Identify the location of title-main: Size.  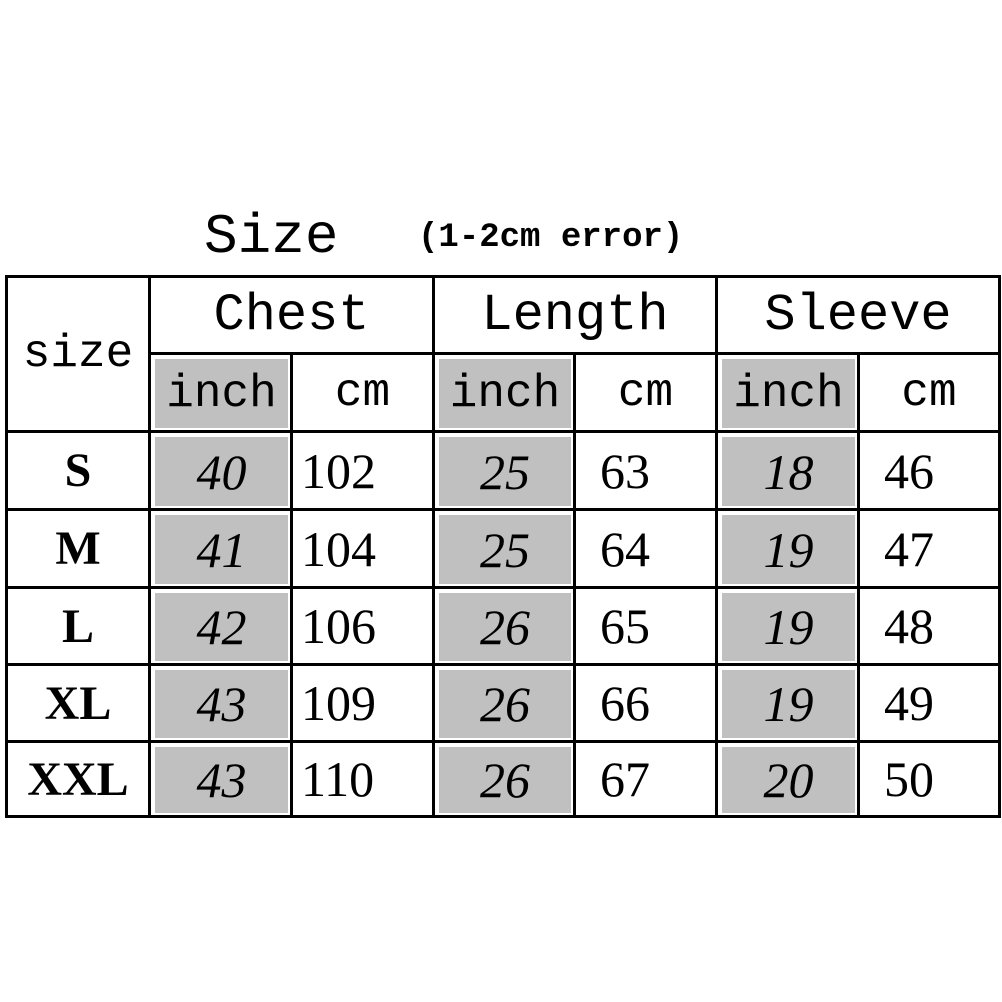
(271, 237).